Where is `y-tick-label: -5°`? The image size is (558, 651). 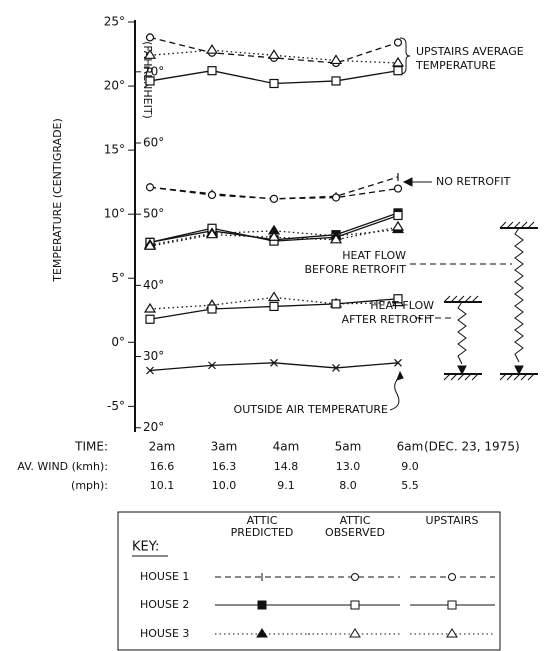
y-tick-label: -5° is located at coordinates (116, 406).